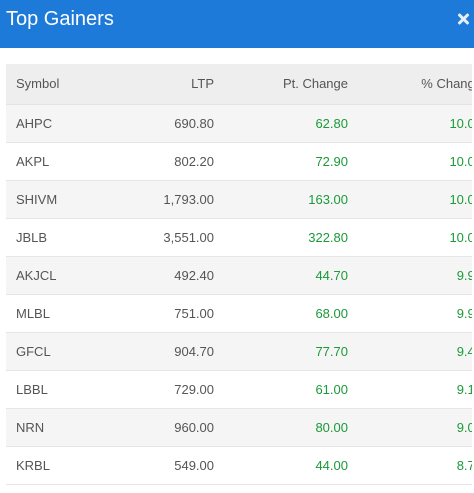 This screenshot has width=474, height=493. Describe the element at coordinates (328, 237) in the screenshot. I see `pt-change-cell: 322.80` at that location.